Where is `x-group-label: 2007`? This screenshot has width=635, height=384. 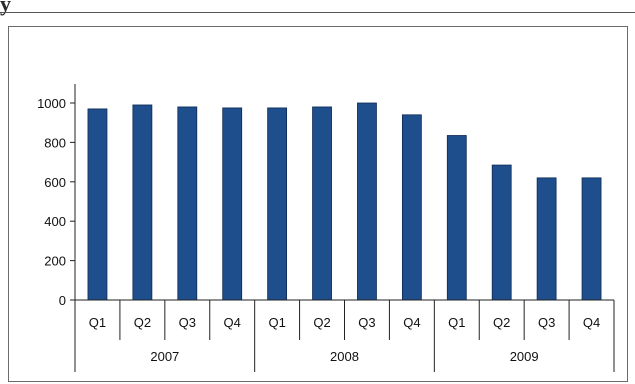 x-group-label: 2007 is located at coordinates (164, 356).